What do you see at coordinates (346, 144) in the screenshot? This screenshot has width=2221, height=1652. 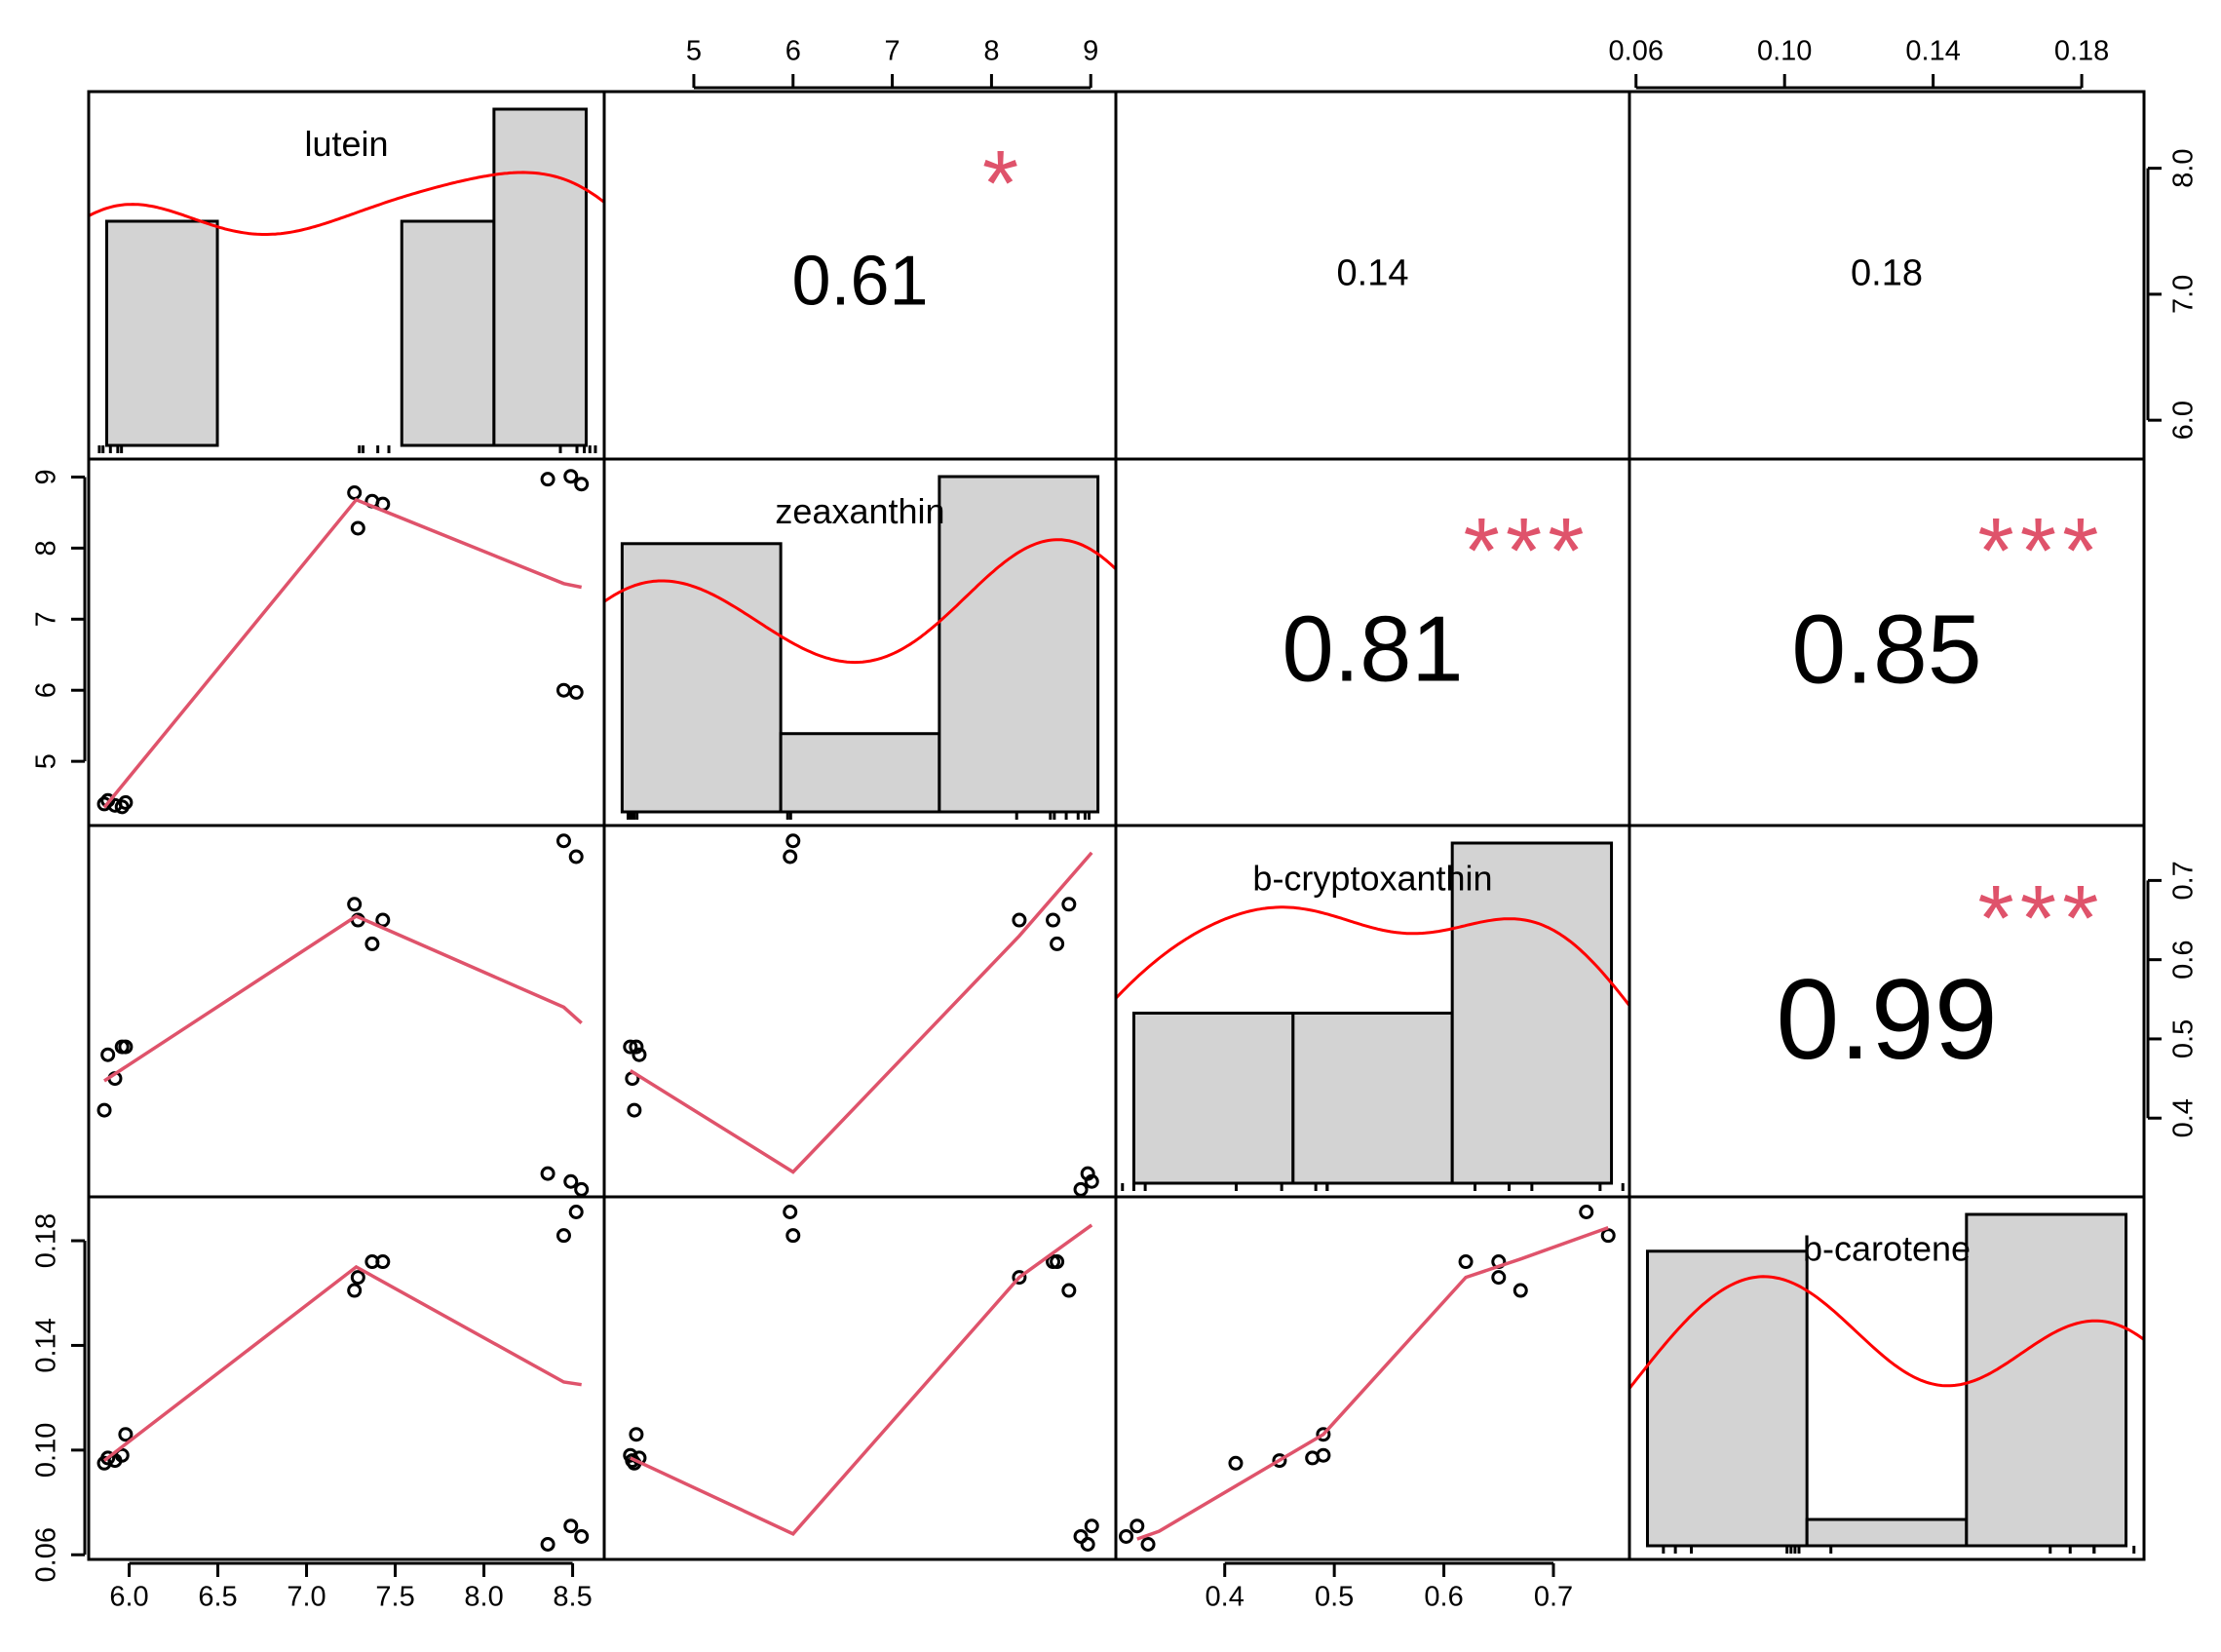 I see `variable-label-lutein: lutein` at bounding box center [346, 144].